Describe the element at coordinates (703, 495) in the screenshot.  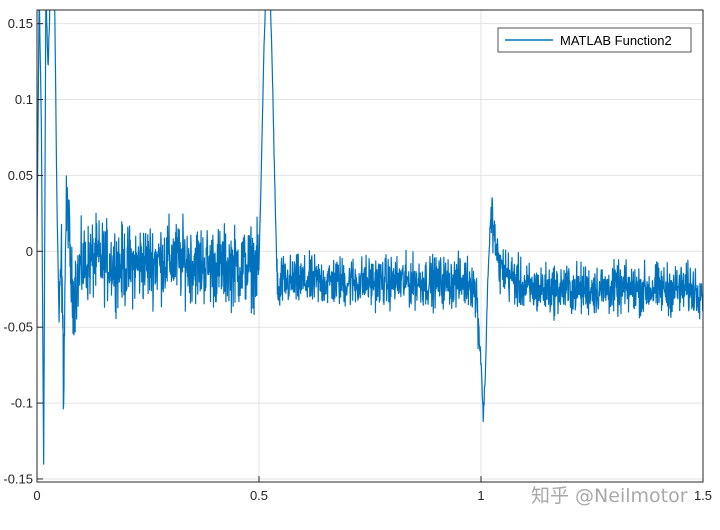
I see `x-tick-label: 1.5` at that location.